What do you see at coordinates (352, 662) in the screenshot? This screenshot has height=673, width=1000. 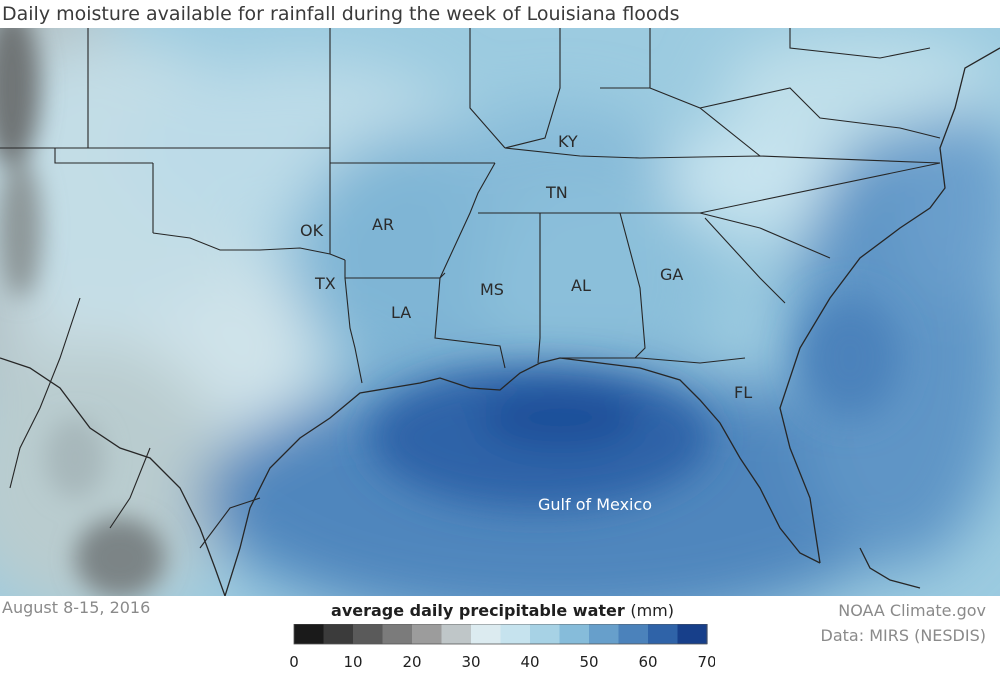 I see `legend-tick-label: 10` at bounding box center [352, 662].